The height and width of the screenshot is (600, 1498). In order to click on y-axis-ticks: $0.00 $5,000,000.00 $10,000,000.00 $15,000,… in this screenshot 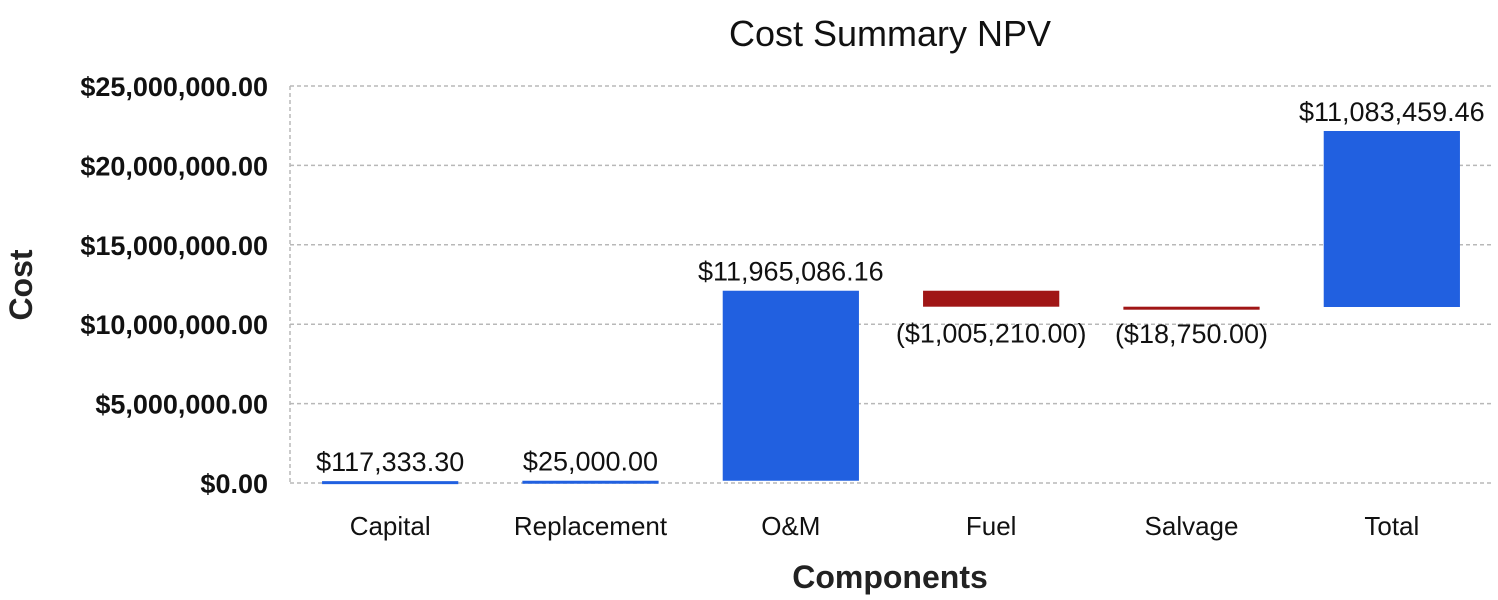, I will do `click(174, 285)`.